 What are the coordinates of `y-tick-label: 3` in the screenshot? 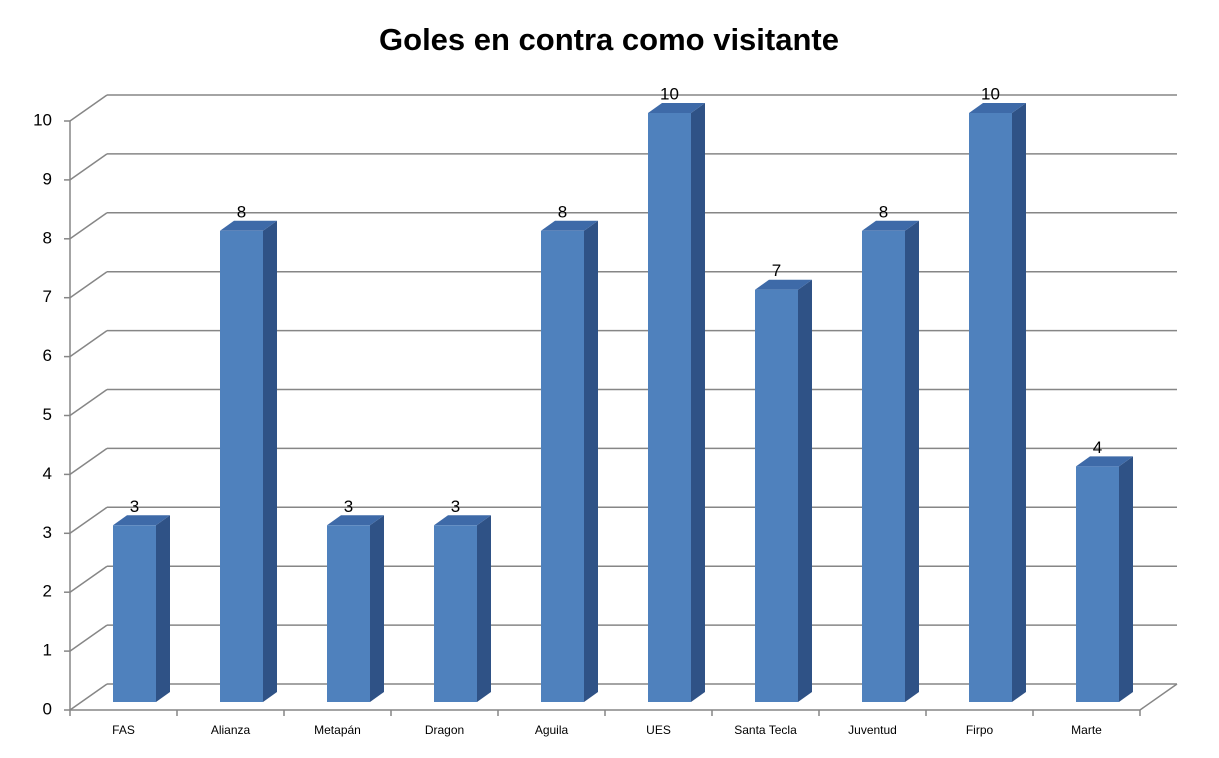 It's located at (47, 532).